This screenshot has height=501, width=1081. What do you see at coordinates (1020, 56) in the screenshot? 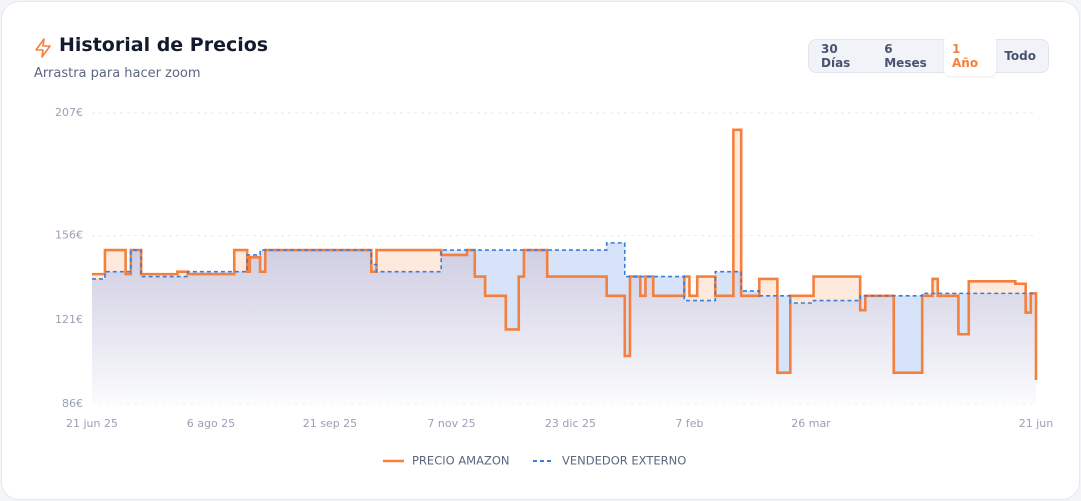
I see `range-button: Todo` at bounding box center [1020, 56].